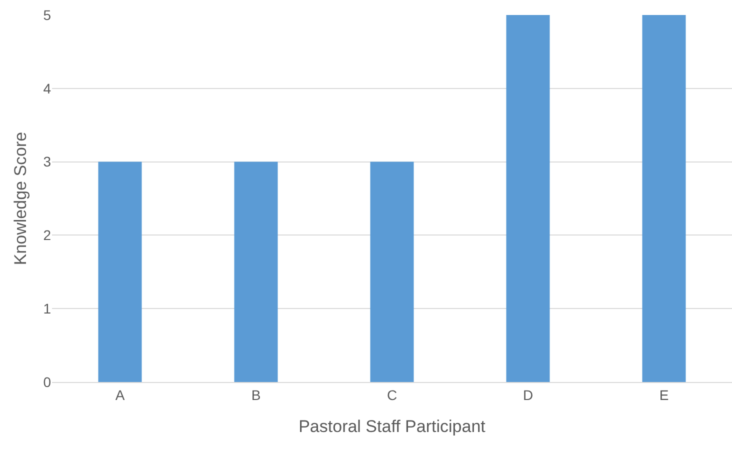 Image resolution: width=732 pixels, height=472 pixels. What do you see at coordinates (47, 88) in the screenshot?
I see `y-tick-label: 4` at bounding box center [47, 88].